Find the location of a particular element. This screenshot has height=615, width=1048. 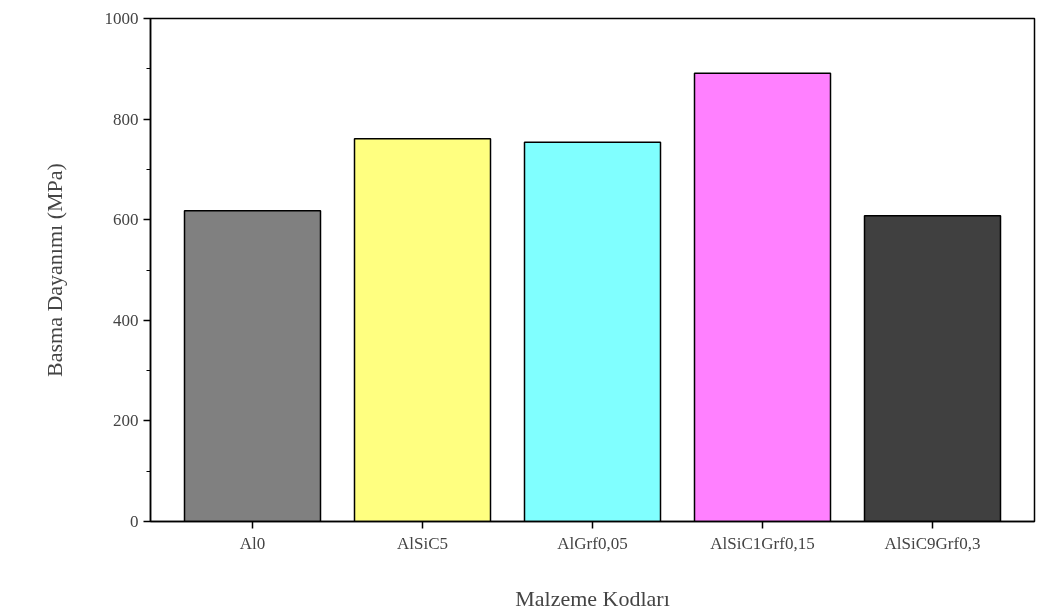

y-tick-label: 1000 is located at coordinates (121, 18).